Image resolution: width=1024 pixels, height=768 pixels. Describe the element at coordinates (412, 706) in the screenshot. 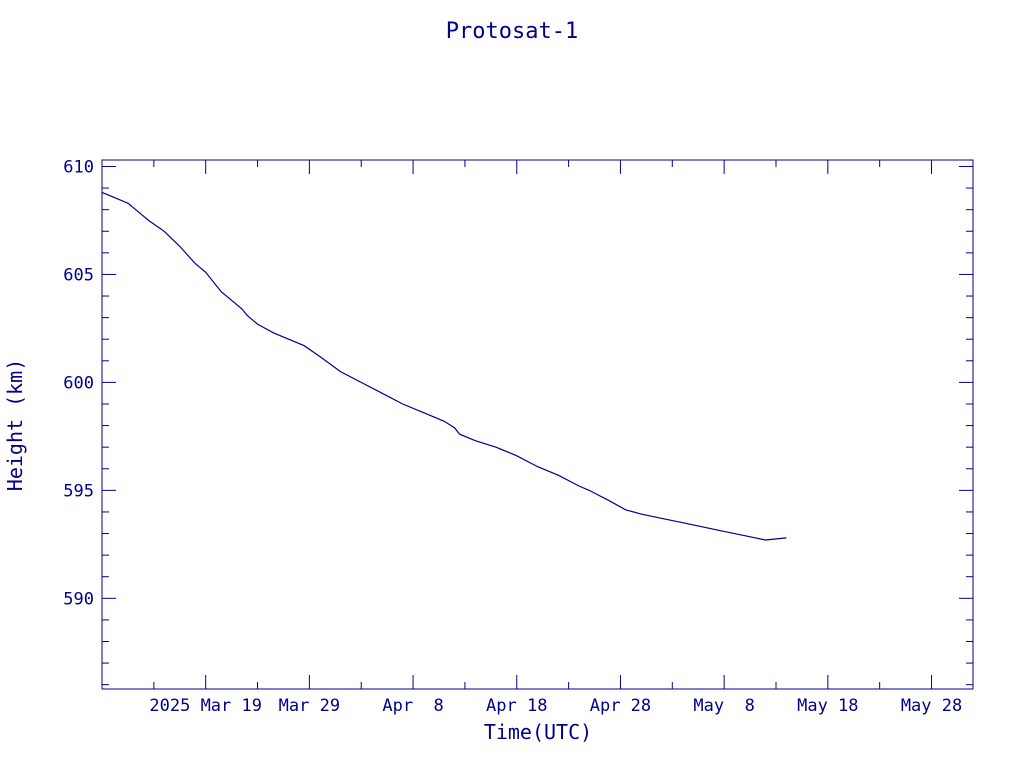

I see `x-tick-label: Apr 8` at that location.